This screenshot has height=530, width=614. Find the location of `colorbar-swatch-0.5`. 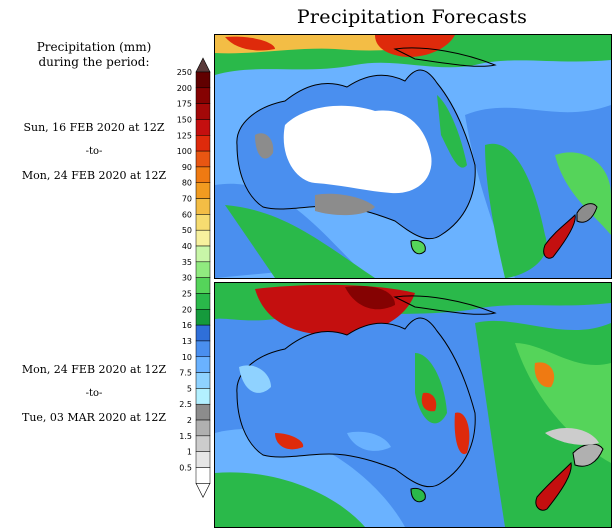

colorbar-swatch-0.5 is located at coordinates (203, 475).